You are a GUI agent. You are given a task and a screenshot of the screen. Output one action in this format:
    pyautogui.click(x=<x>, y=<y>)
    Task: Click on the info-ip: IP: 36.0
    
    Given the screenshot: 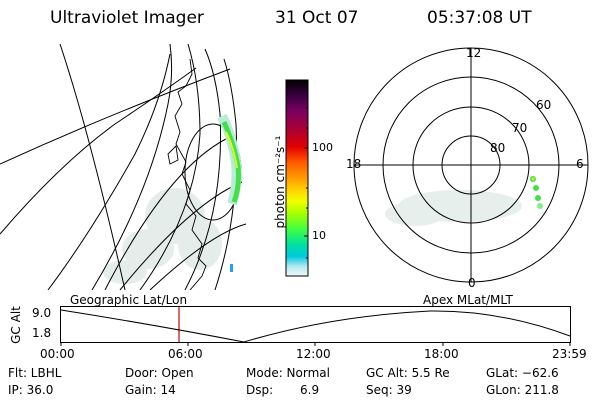 What is the action you would take?
    pyautogui.click(x=31, y=390)
    